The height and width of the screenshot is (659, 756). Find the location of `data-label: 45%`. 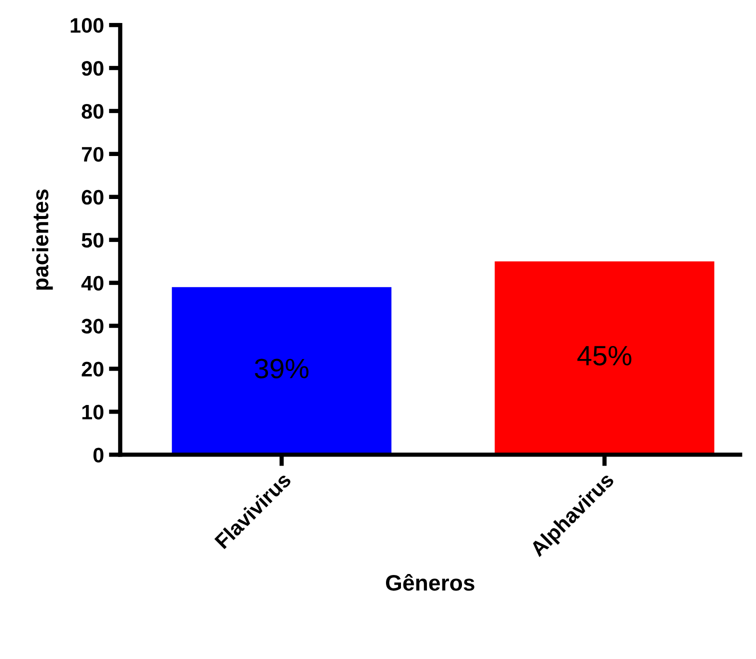

data-label: 45% is located at coordinates (604, 356).